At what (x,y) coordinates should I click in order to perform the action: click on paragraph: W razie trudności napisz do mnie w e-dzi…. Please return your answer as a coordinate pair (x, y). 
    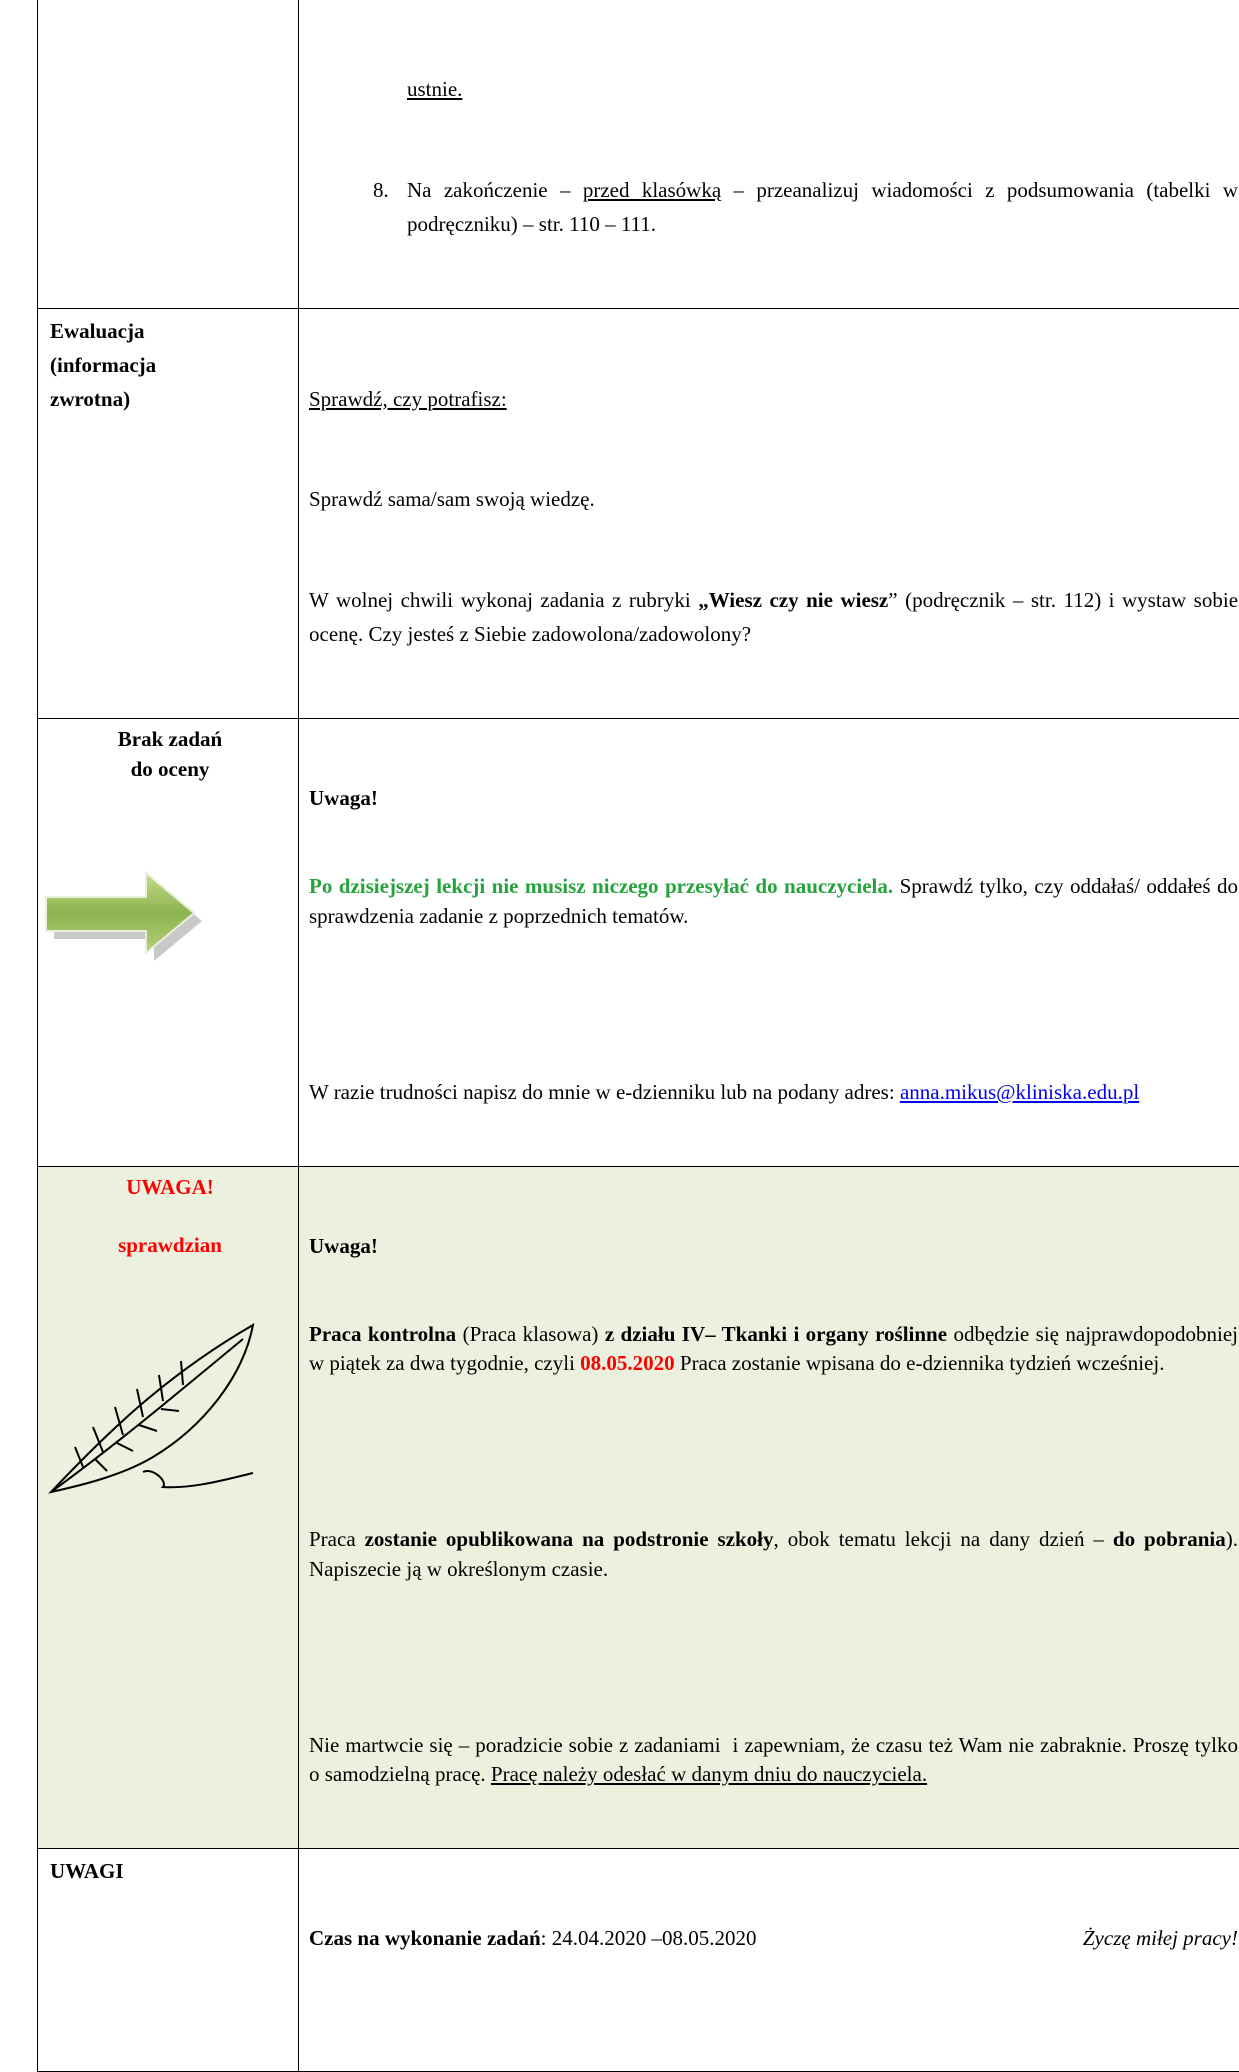
    Looking at the image, I should click on (773, 1092).